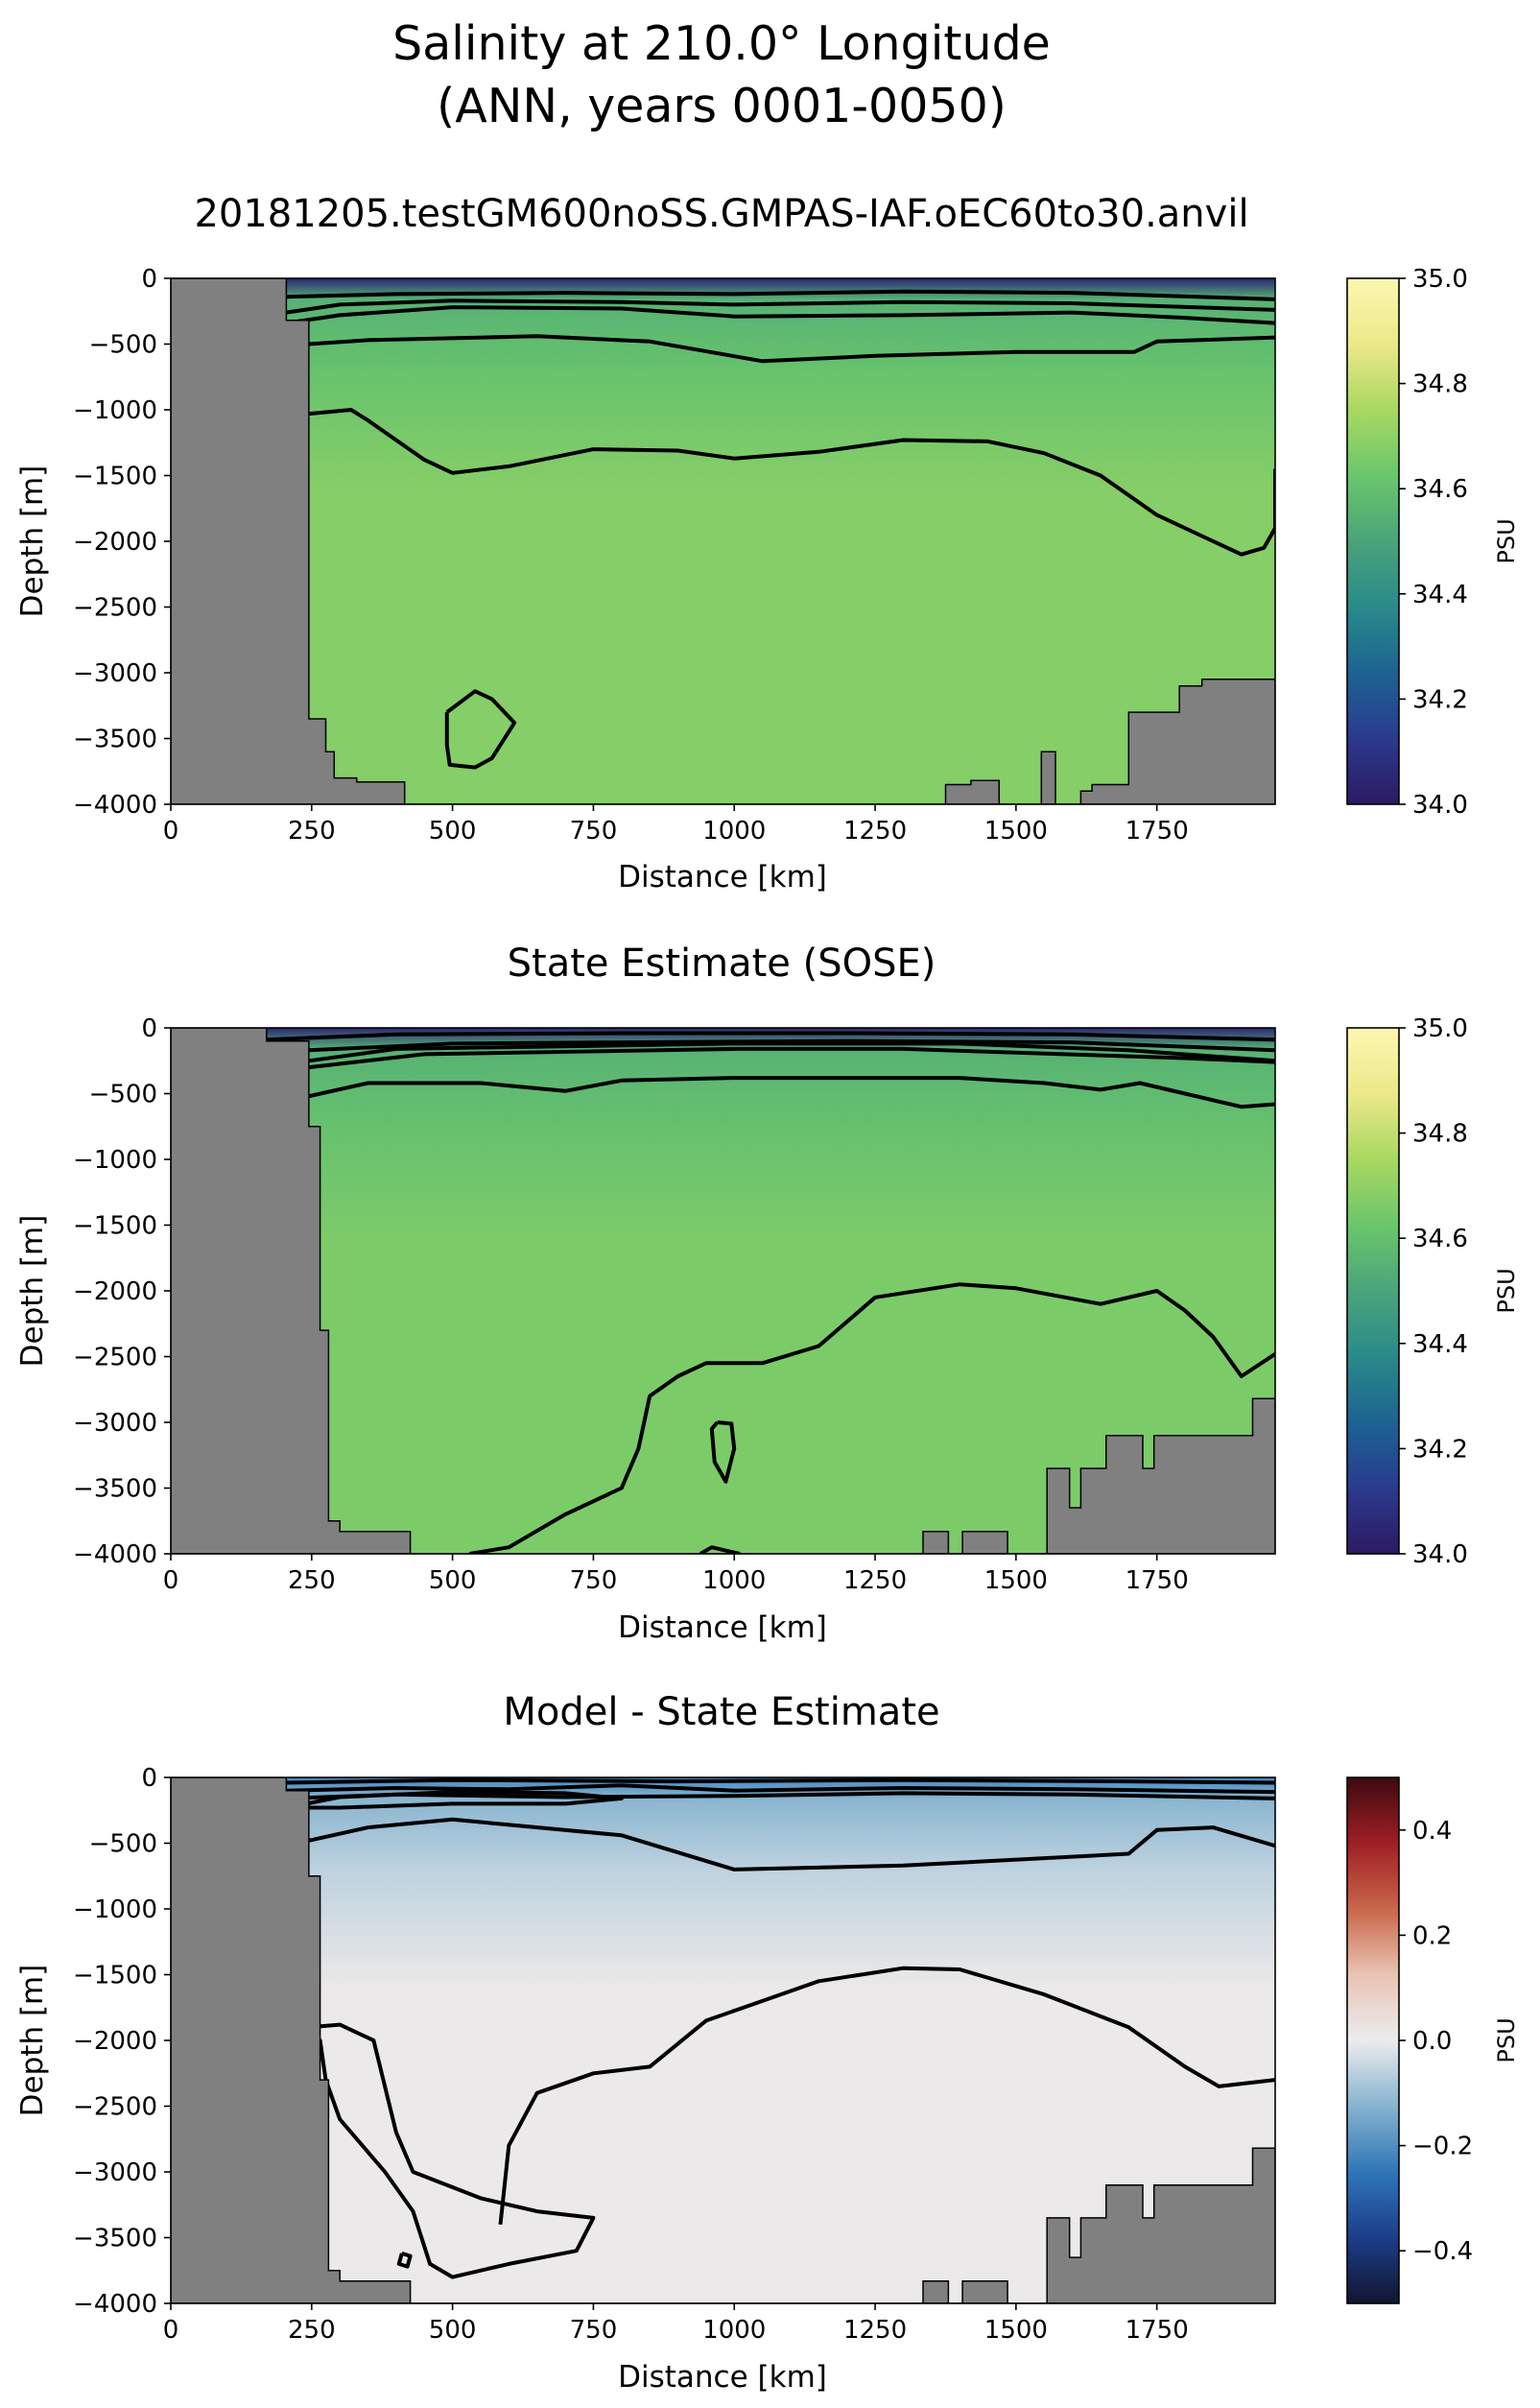 The width and height of the screenshot is (1540, 2408). I want to click on panel-title: Model - State Estimate, so click(721, 1712).